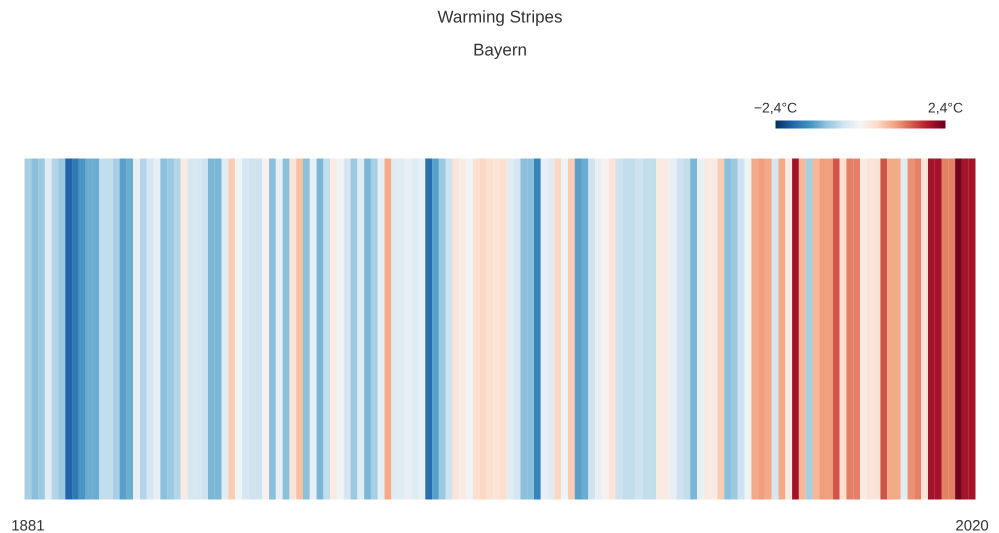 The image size is (999, 533). What do you see at coordinates (28, 525) in the screenshot?
I see `x-tick-label: 1881` at bounding box center [28, 525].